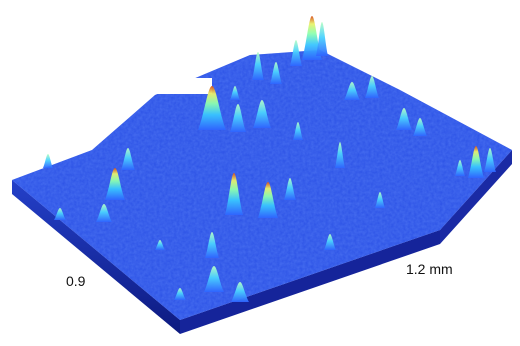  Describe the element at coordinates (181, 86) in the screenshot. I see `surface-corner-gap` at that location.